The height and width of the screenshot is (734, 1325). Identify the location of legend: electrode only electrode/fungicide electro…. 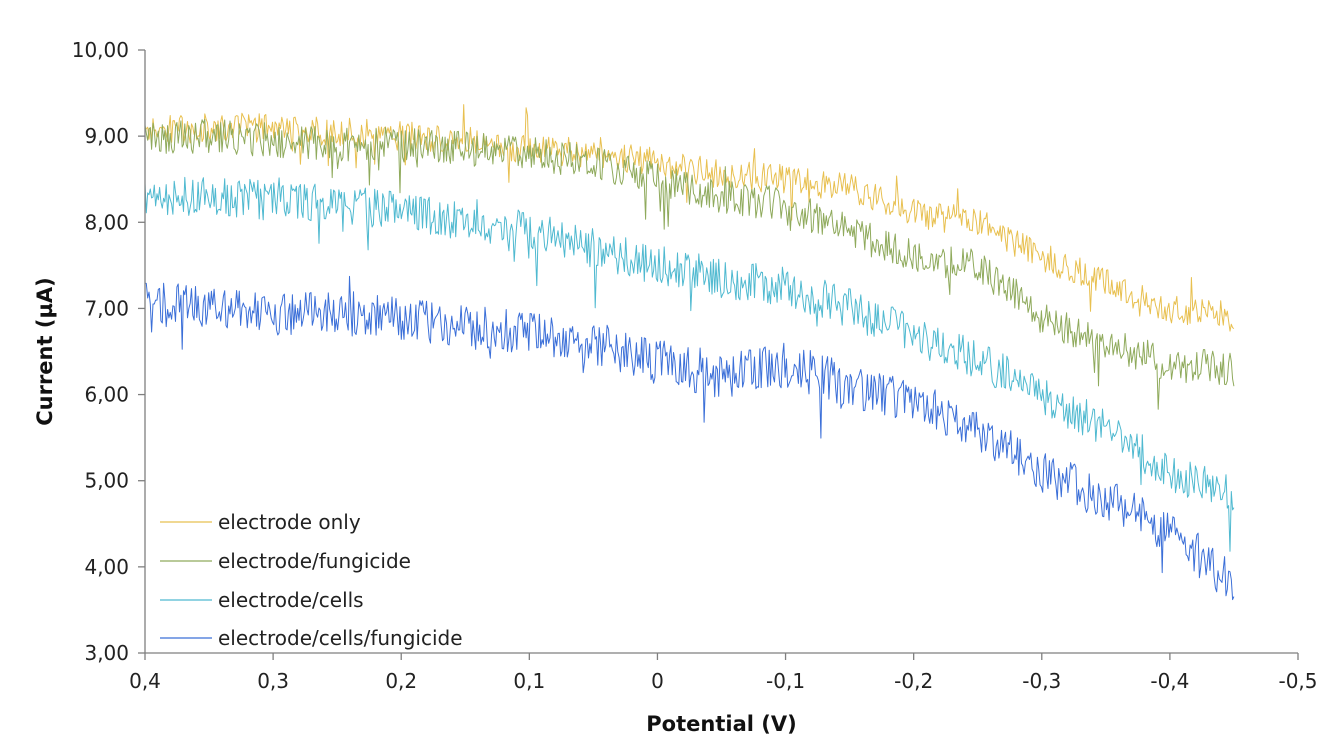
(311, 580).